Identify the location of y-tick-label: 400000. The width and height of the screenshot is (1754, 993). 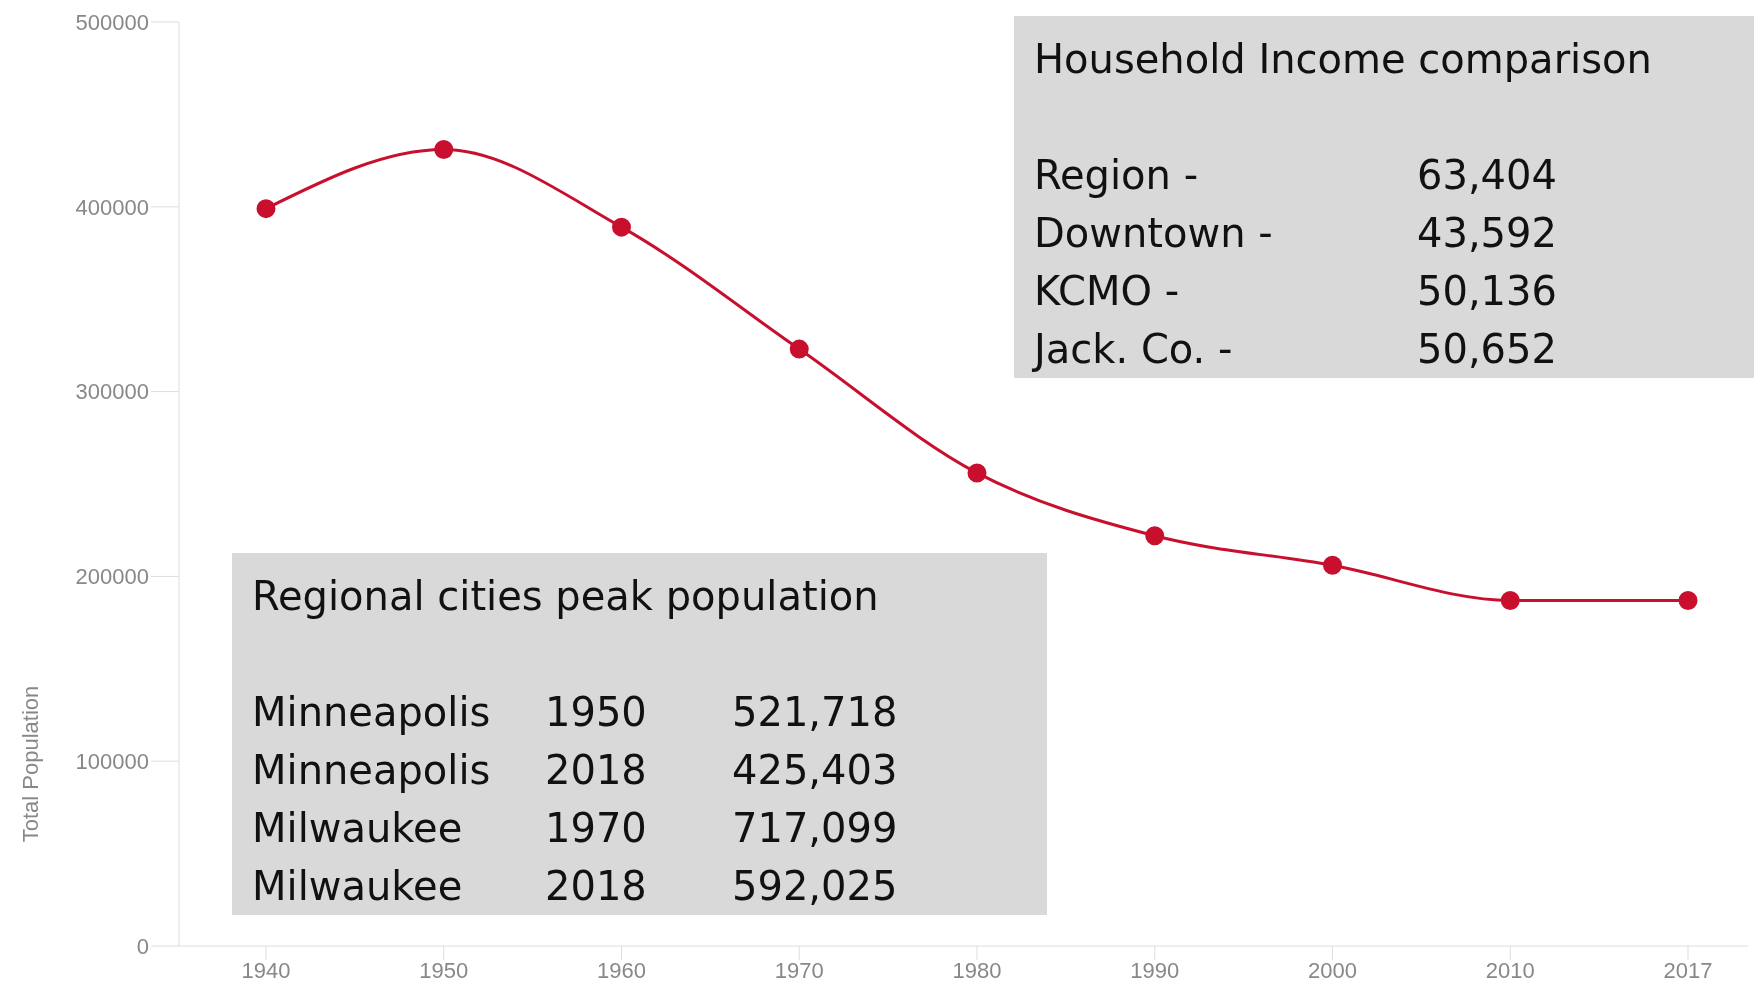
(112, 207).